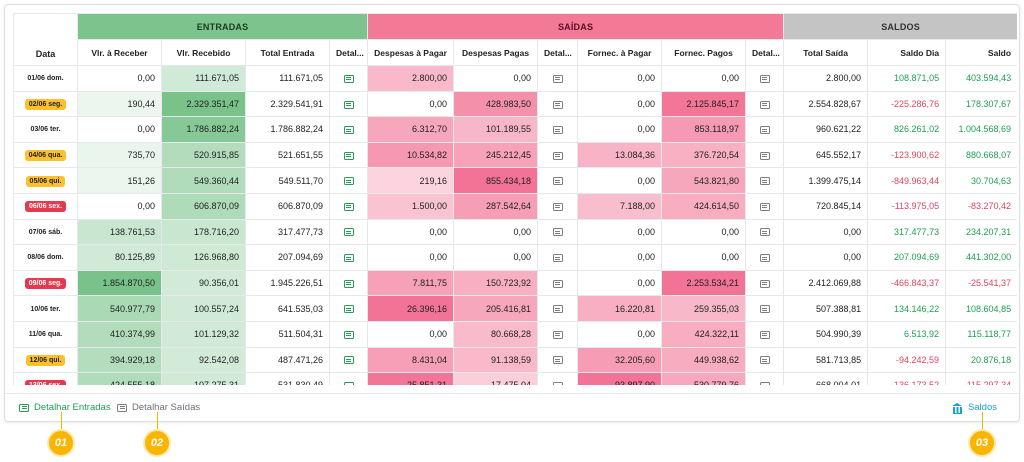 The image size is (1024, 462). Describe the element at coordinates (981, 52) in the screenshot. I see `col-saldo: Saldo` at that location.